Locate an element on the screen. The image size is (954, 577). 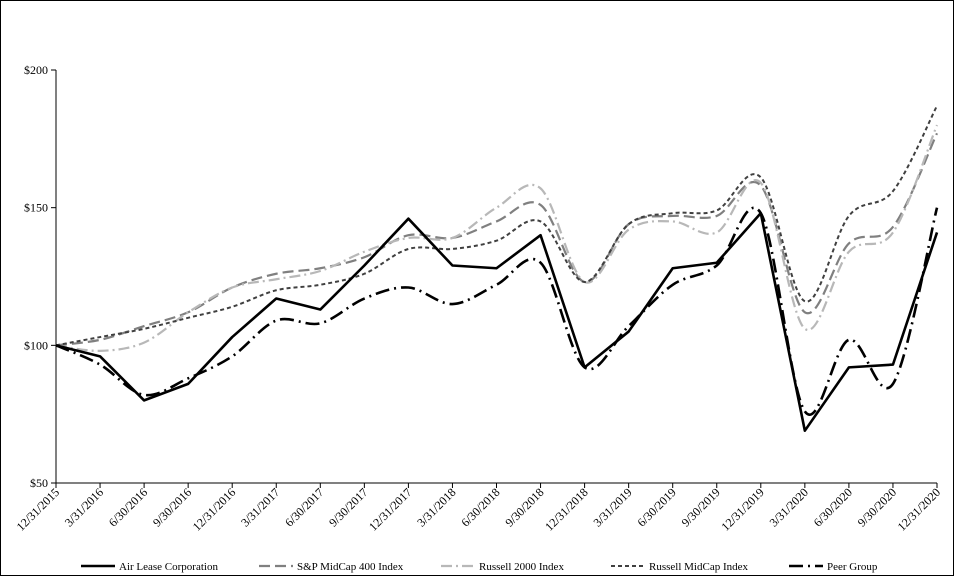
x-tick-label: 6/30/2018 is located at coordinates (480, 507).